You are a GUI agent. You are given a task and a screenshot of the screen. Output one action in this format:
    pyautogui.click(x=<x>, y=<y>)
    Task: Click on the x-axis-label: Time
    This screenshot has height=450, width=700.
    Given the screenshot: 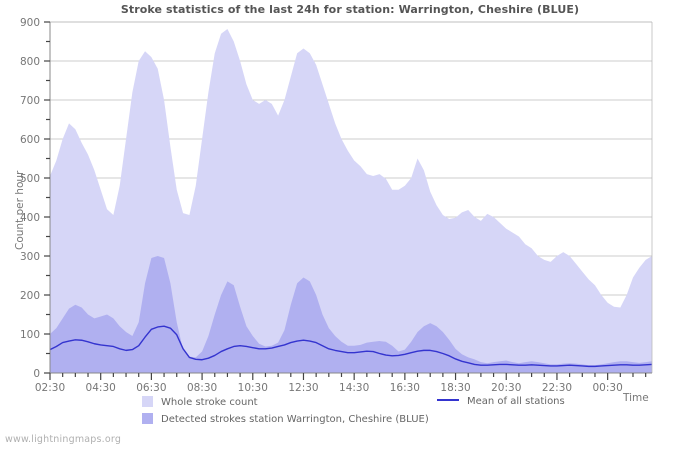 What is the action you would take?
    pyautogui.click(x=636, y=398)
    